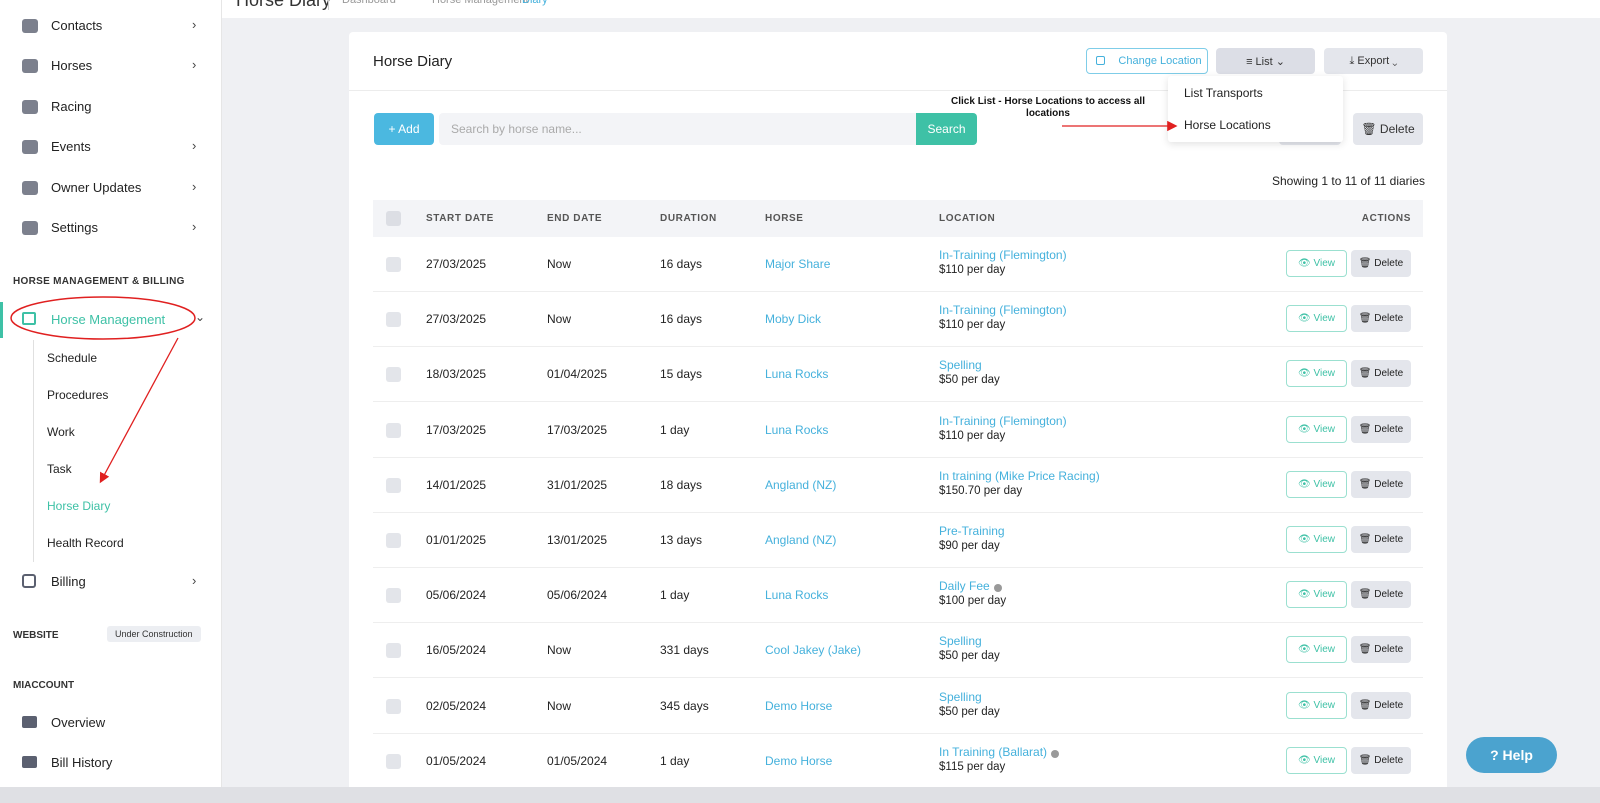 The image size is (1600, 803). I want to click on menu-item: Racing, so click(71, 106).